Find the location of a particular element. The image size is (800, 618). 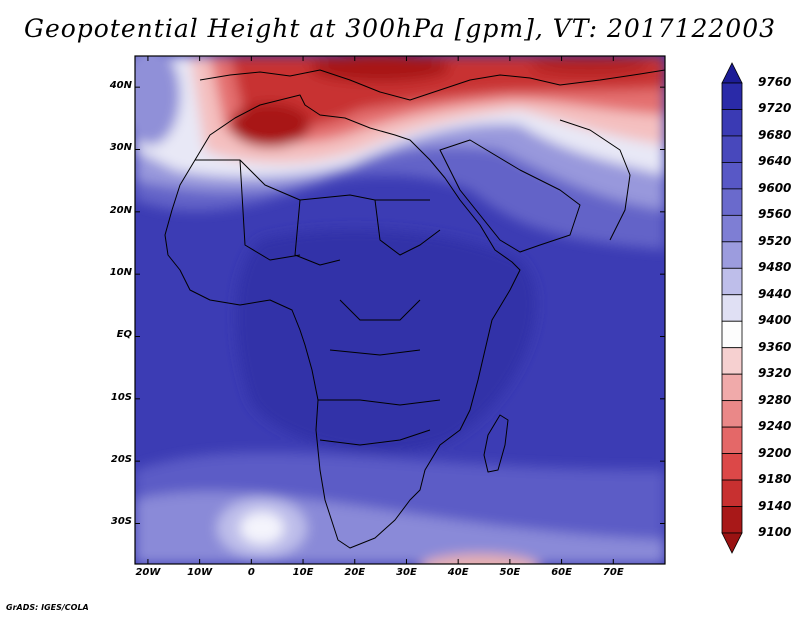

colorbar-level-label: 9680 is located at coordinates (775, 134).